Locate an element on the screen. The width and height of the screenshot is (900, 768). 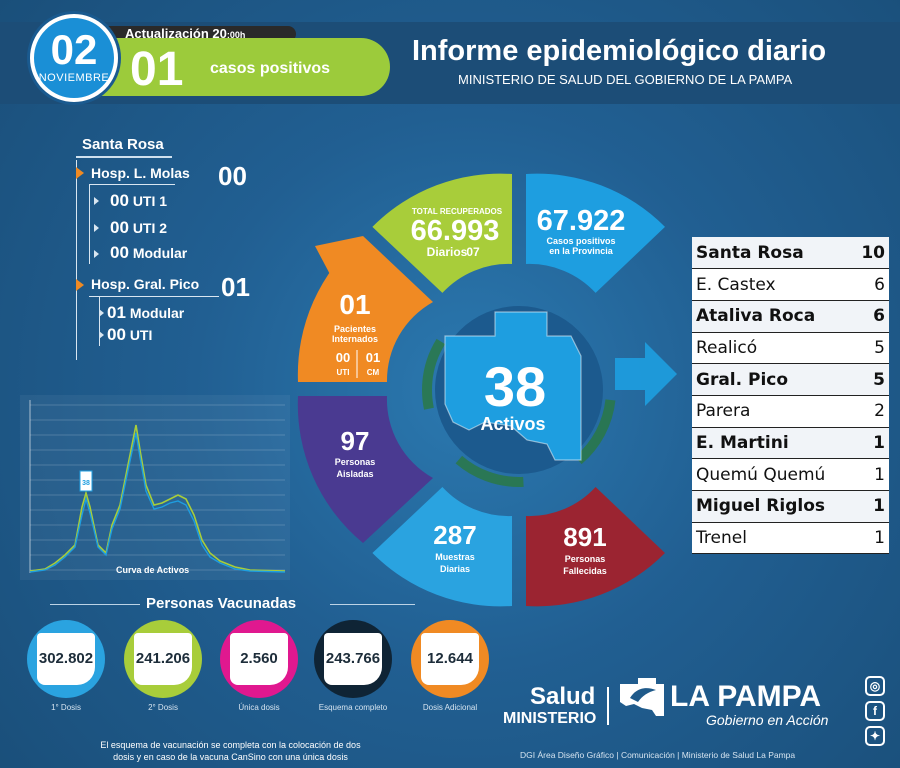
curve-marker is located at coordinates (86, 481).